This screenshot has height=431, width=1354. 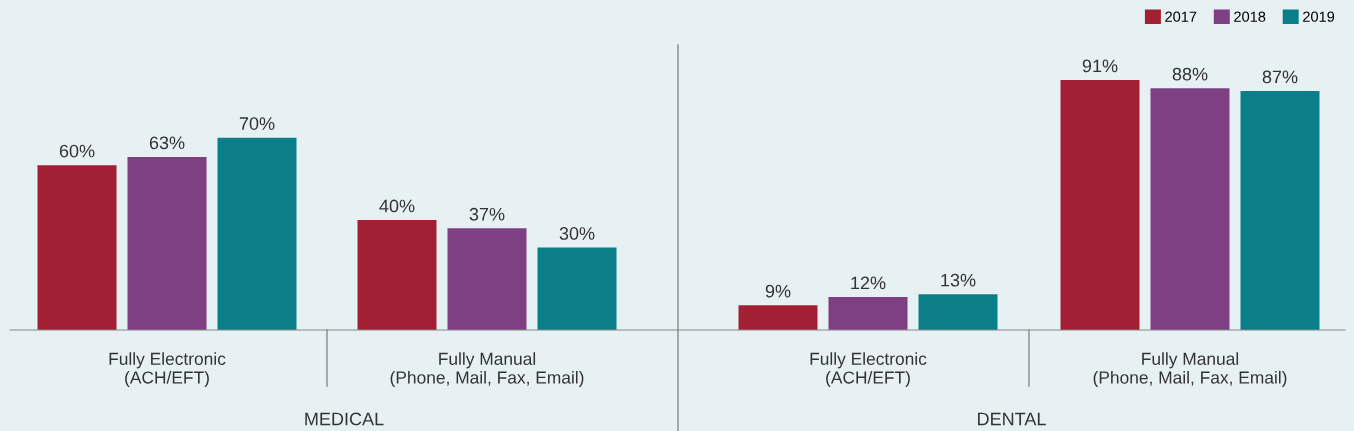 What do you see at coordinates (77, 151) in the screenshot?
I see `data-label: 60%` at bounding box center [77, 151].